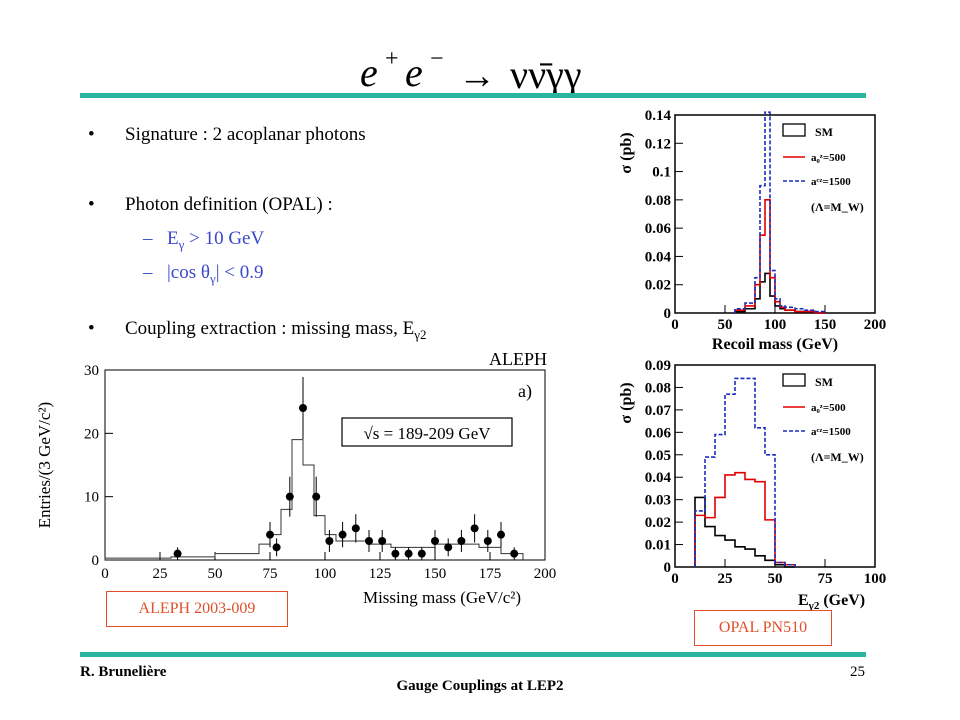 Image resolution: width=960 pixels, height=720 pixels. I want to click on title-e2: e, so click(414, 72).